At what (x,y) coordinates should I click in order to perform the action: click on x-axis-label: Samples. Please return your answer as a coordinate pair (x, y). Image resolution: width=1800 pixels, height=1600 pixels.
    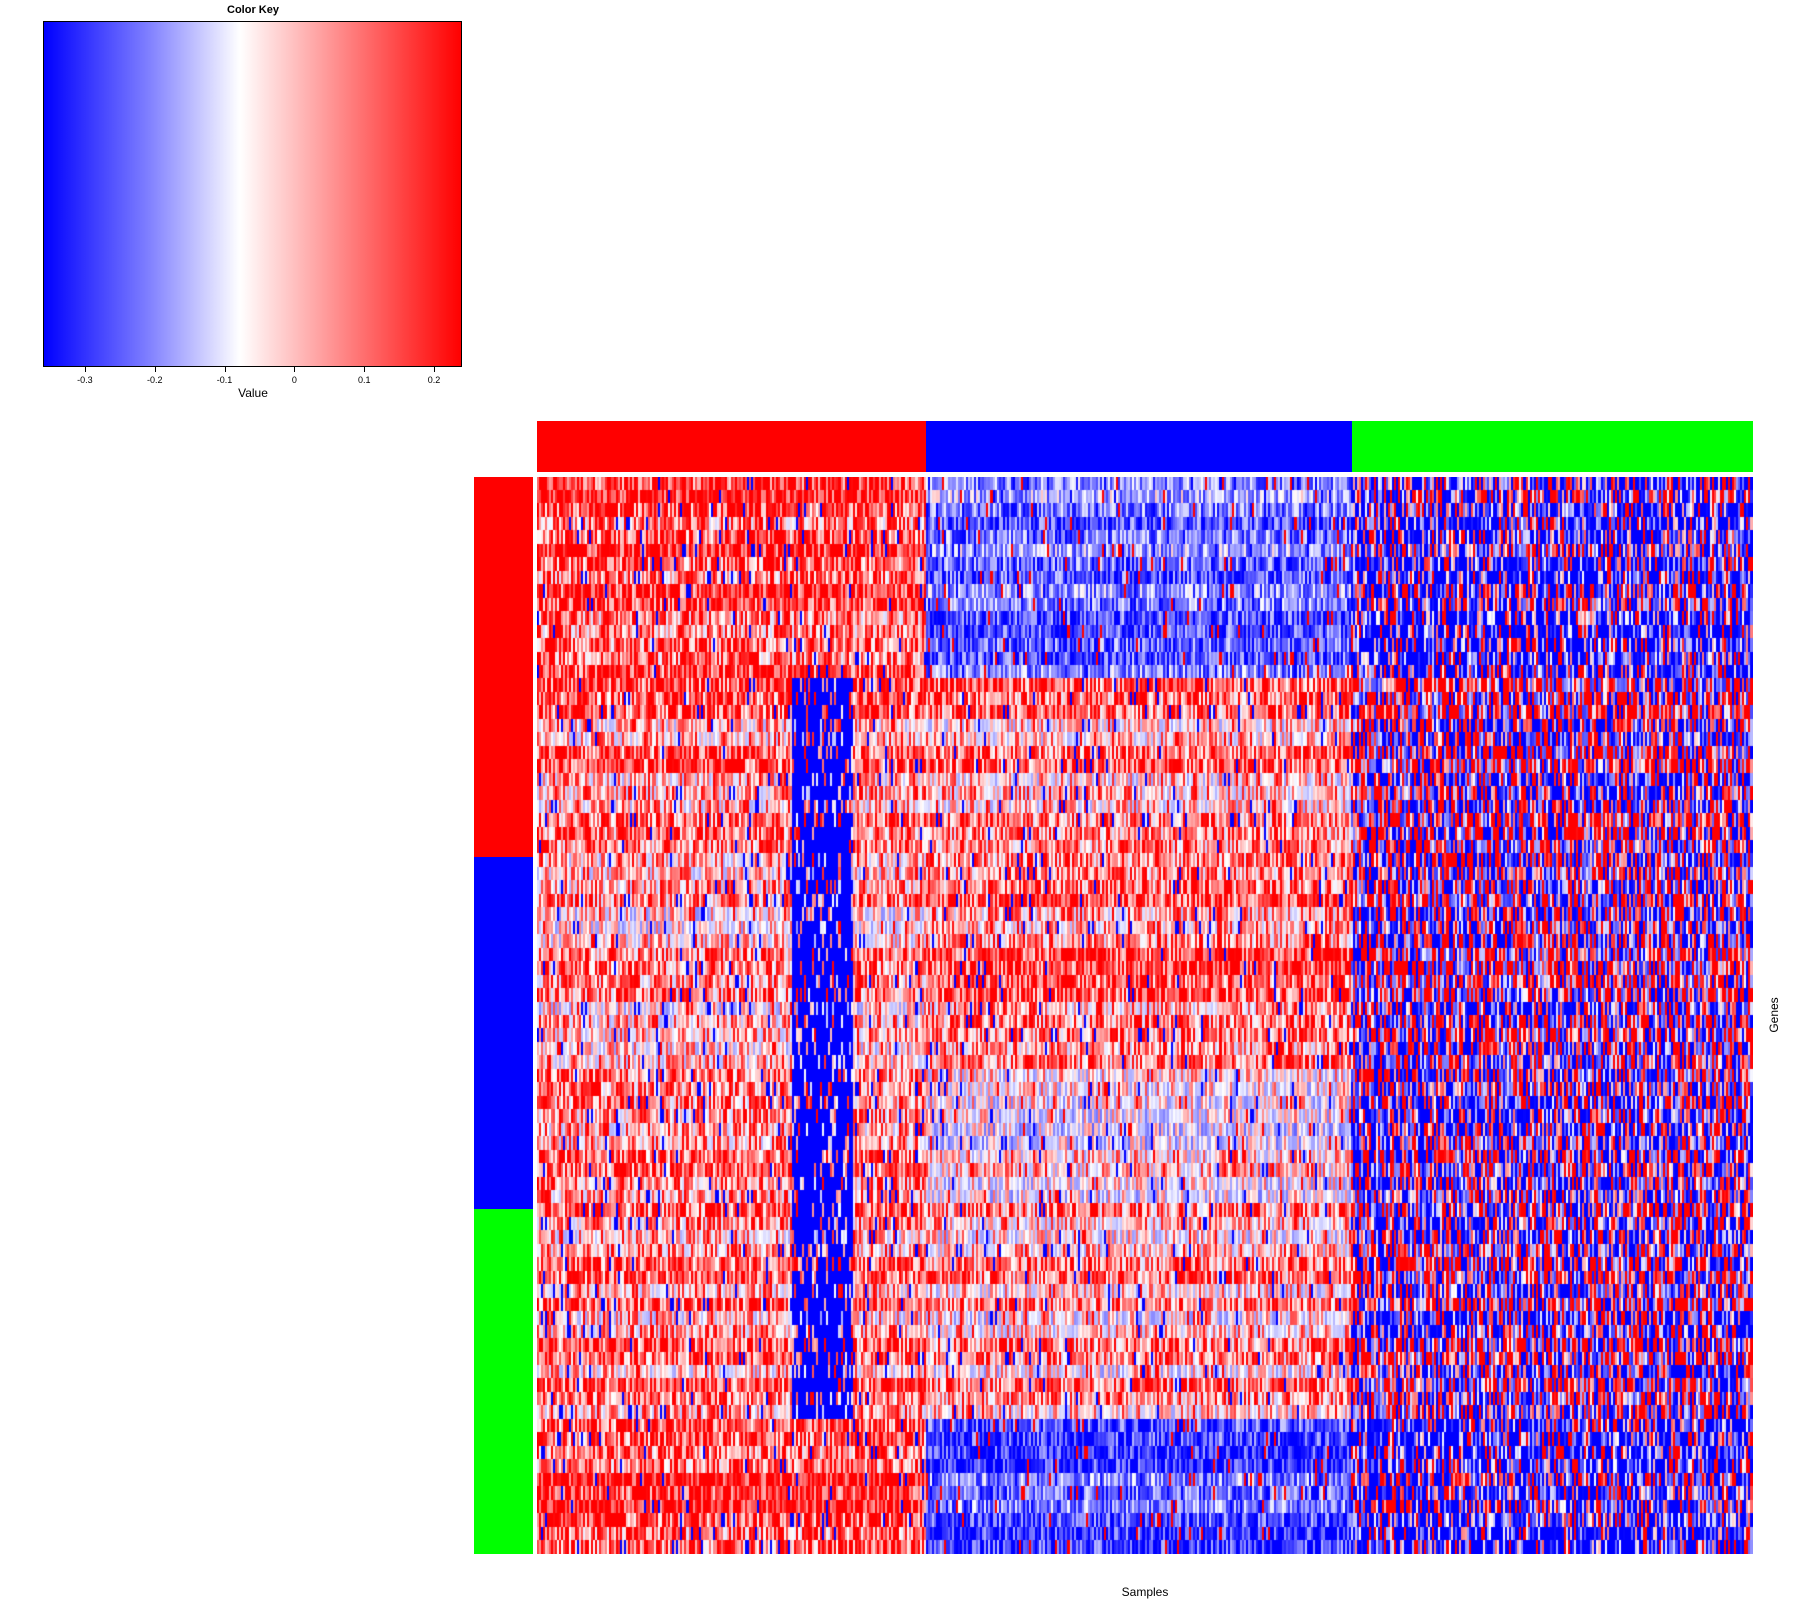
    Looking at the image, I should click on (1145, 1592).